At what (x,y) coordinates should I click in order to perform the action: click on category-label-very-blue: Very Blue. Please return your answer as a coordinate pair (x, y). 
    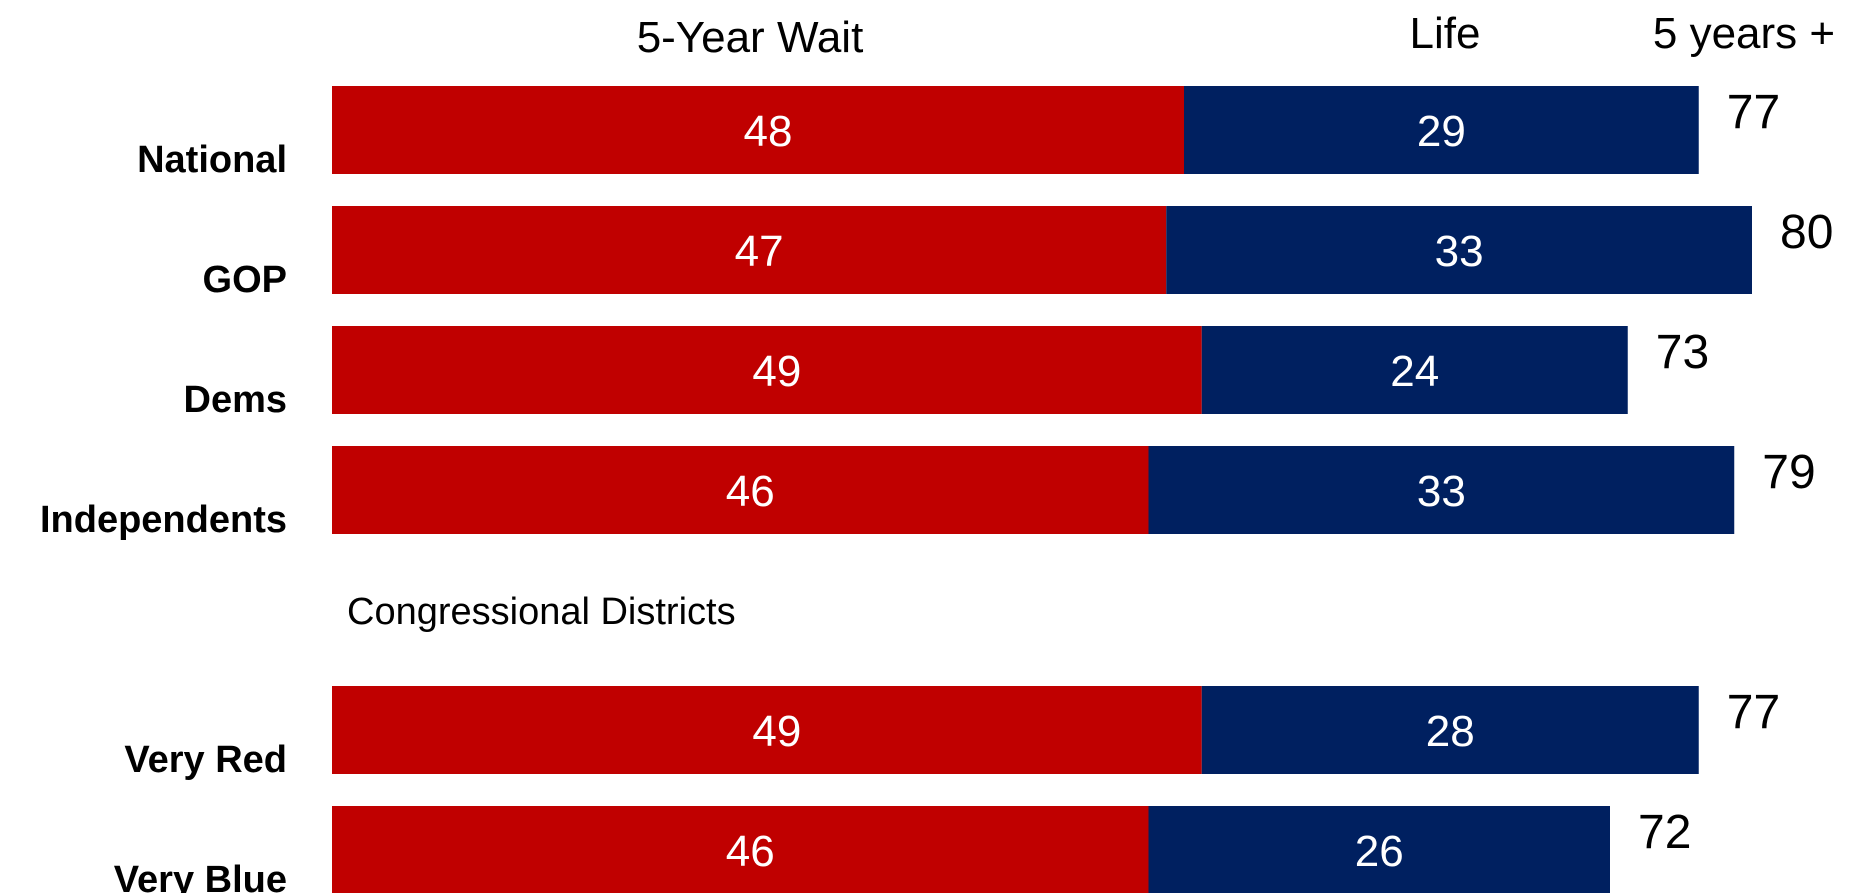
    Looking at the image, I should click on (200, 876).